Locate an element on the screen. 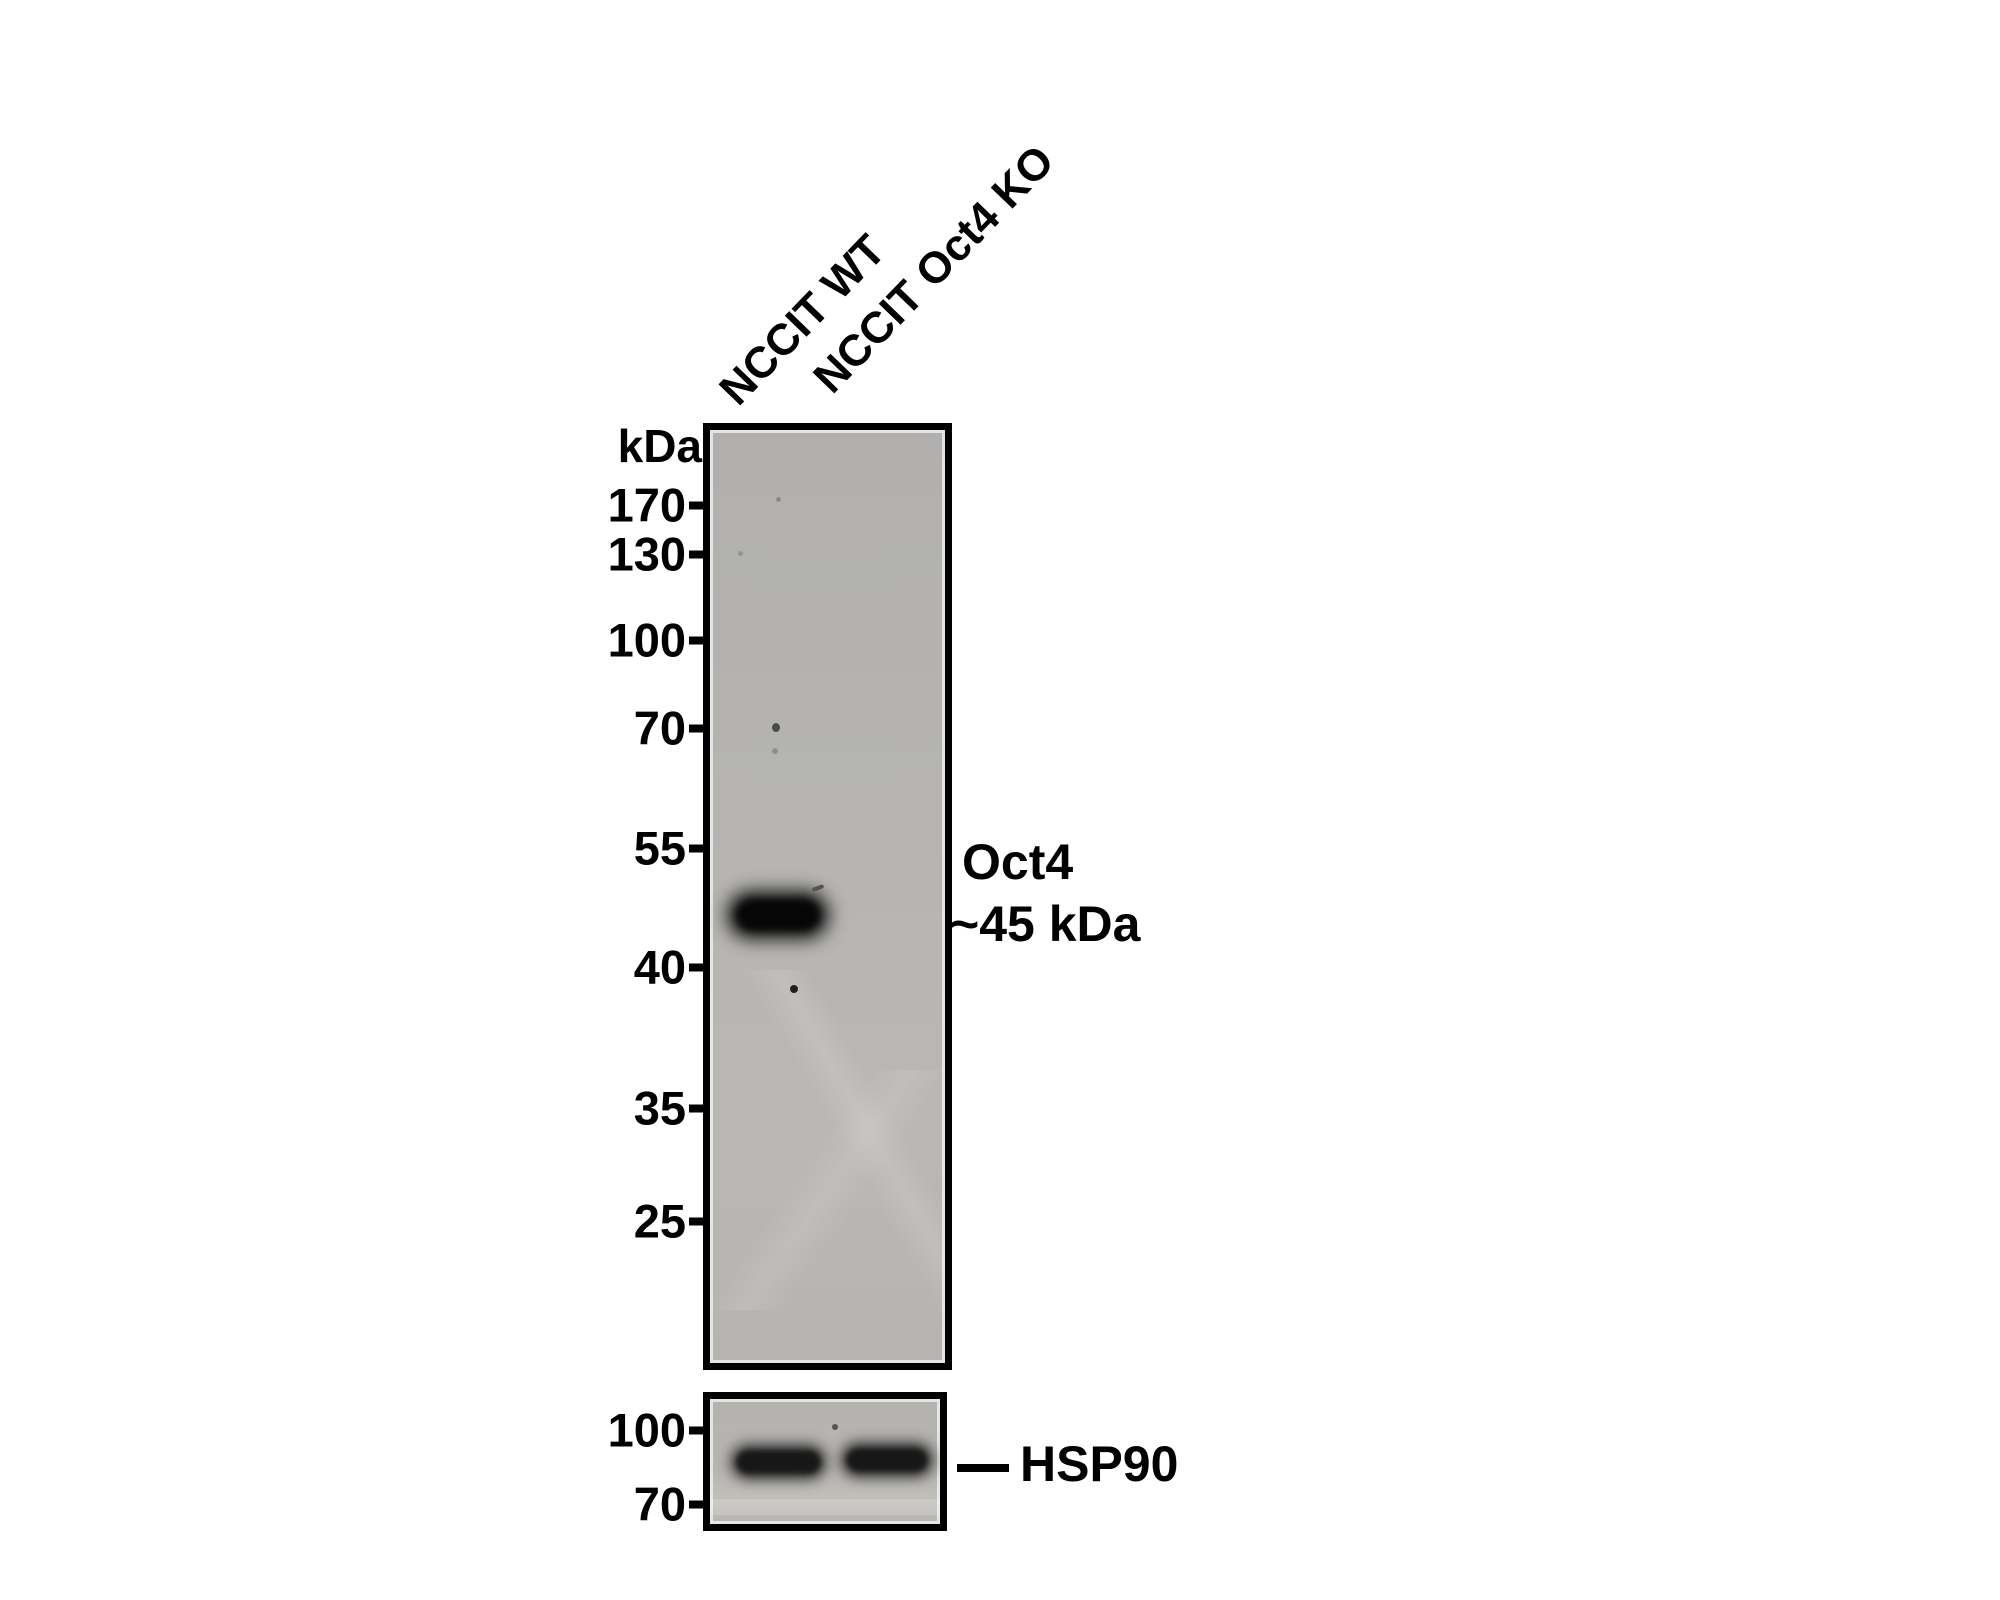 The width and height of the screenshot is (2000, 1600). band-annotation-size: ~45 kDa is located at coordinates (1045, 924).